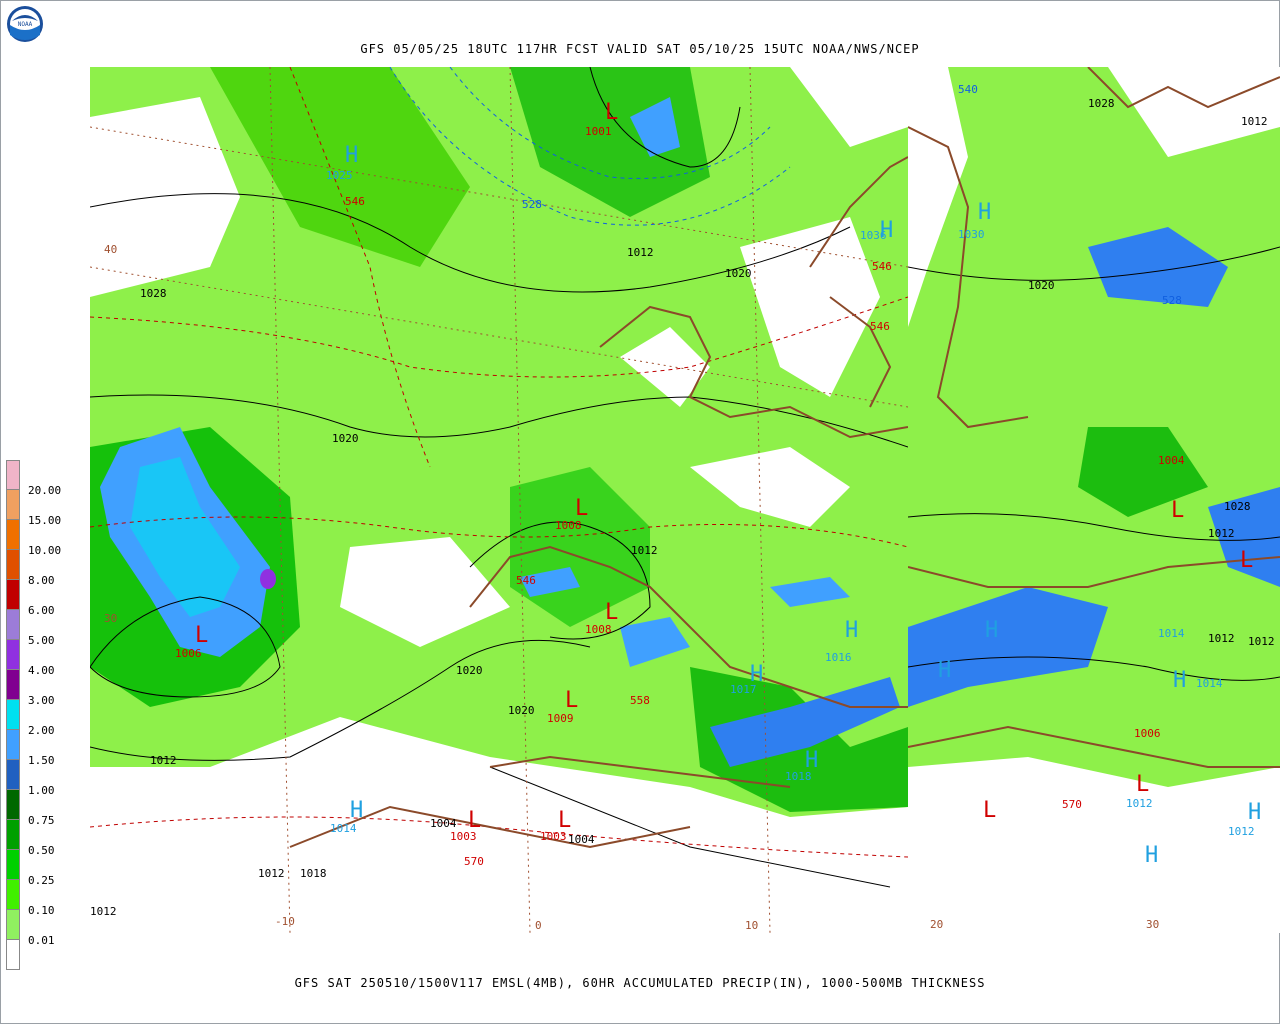  I want to click on thickness-label: 558, so click(640, 700).